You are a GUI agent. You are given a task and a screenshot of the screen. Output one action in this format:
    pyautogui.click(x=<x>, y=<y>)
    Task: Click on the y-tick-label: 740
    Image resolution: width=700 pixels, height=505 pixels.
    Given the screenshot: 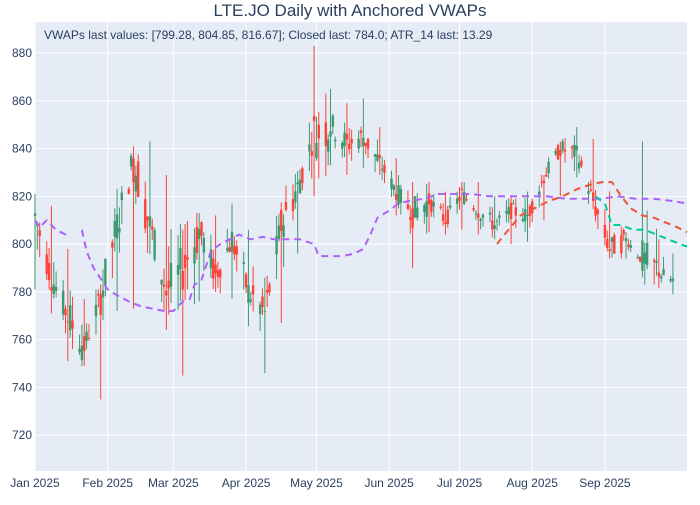 What is the action you would take?
    pyautogui.click(x=22, y=387)
    